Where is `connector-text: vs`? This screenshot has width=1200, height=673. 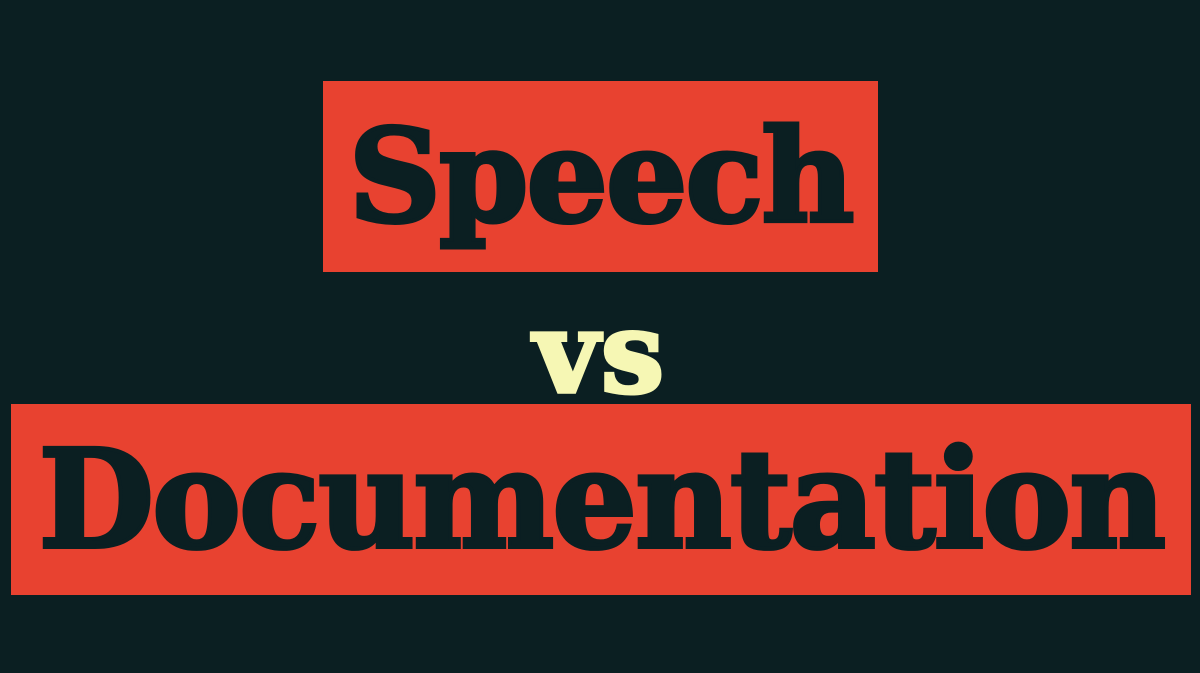
connector-text: vs is located at coordinates (599, 353).